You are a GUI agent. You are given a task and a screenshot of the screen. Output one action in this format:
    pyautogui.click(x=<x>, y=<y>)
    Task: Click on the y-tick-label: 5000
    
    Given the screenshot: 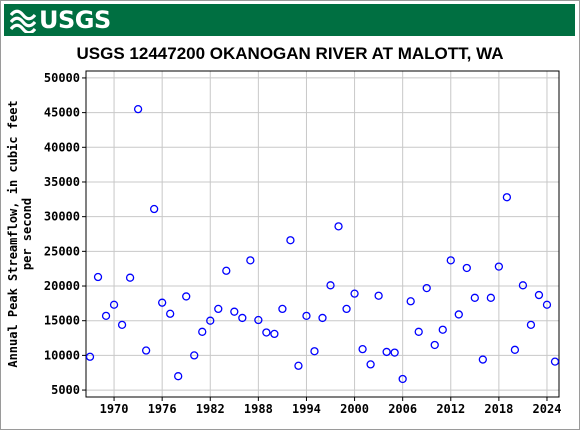 What is the action you would take?
    pyautogui.click(x=65, y=390)
    